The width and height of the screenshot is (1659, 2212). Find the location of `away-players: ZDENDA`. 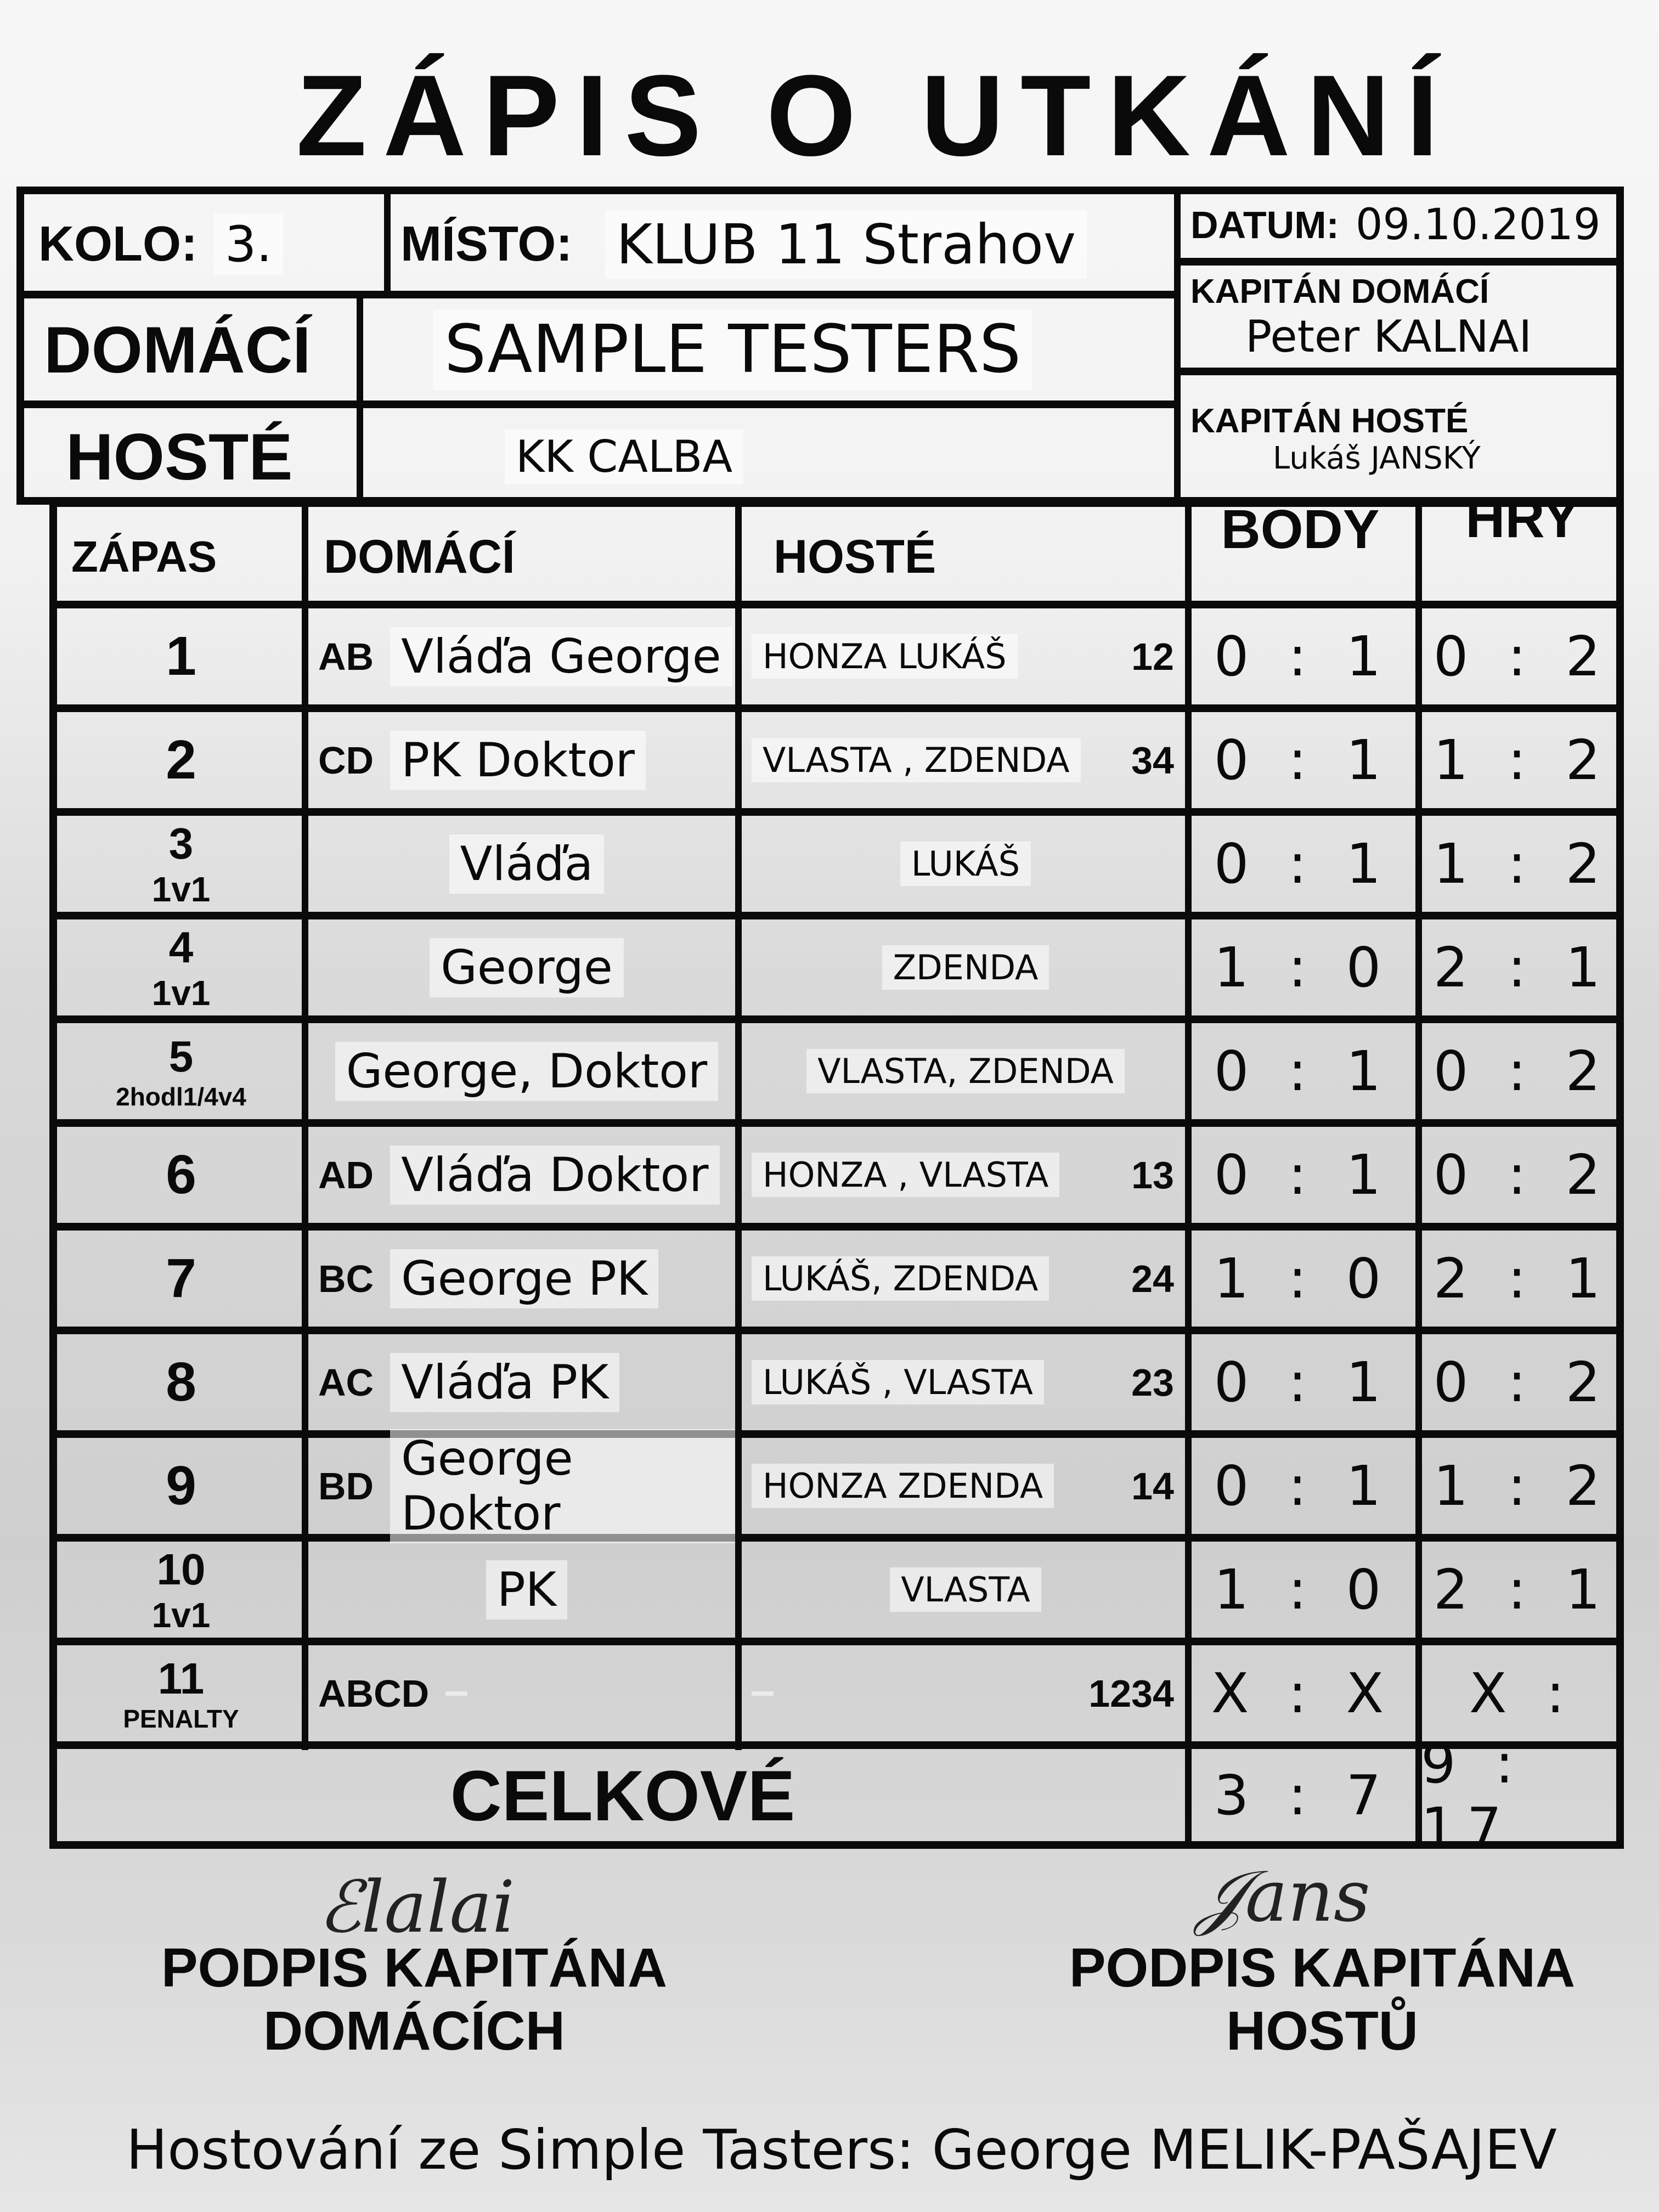

away-players: ZDENDA is located at coordinates (966, 967).